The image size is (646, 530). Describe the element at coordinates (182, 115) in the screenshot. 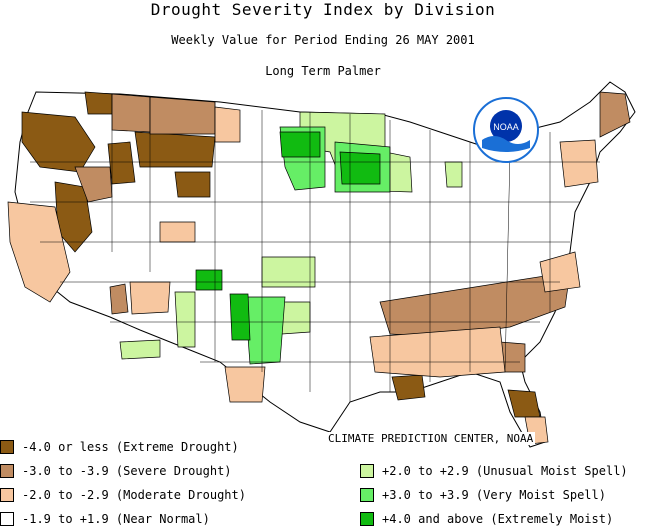

I see `region-severe-dakotas-west` at that location.